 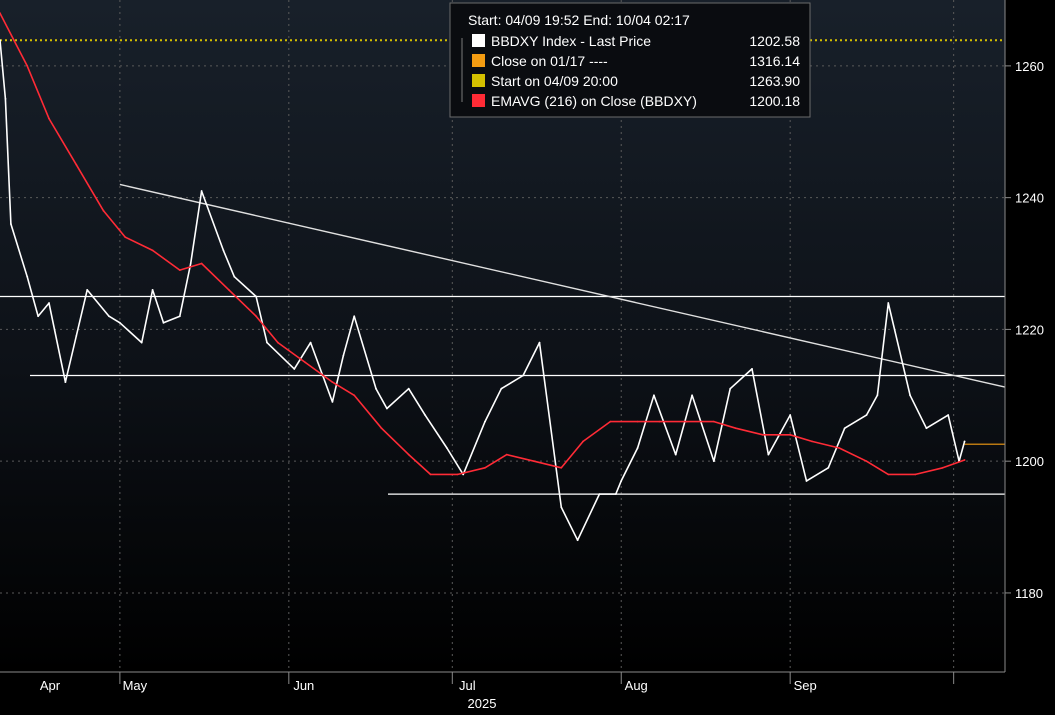 I want to click on y-tick-label-1240: 1240, so click(x=1029, y=198).